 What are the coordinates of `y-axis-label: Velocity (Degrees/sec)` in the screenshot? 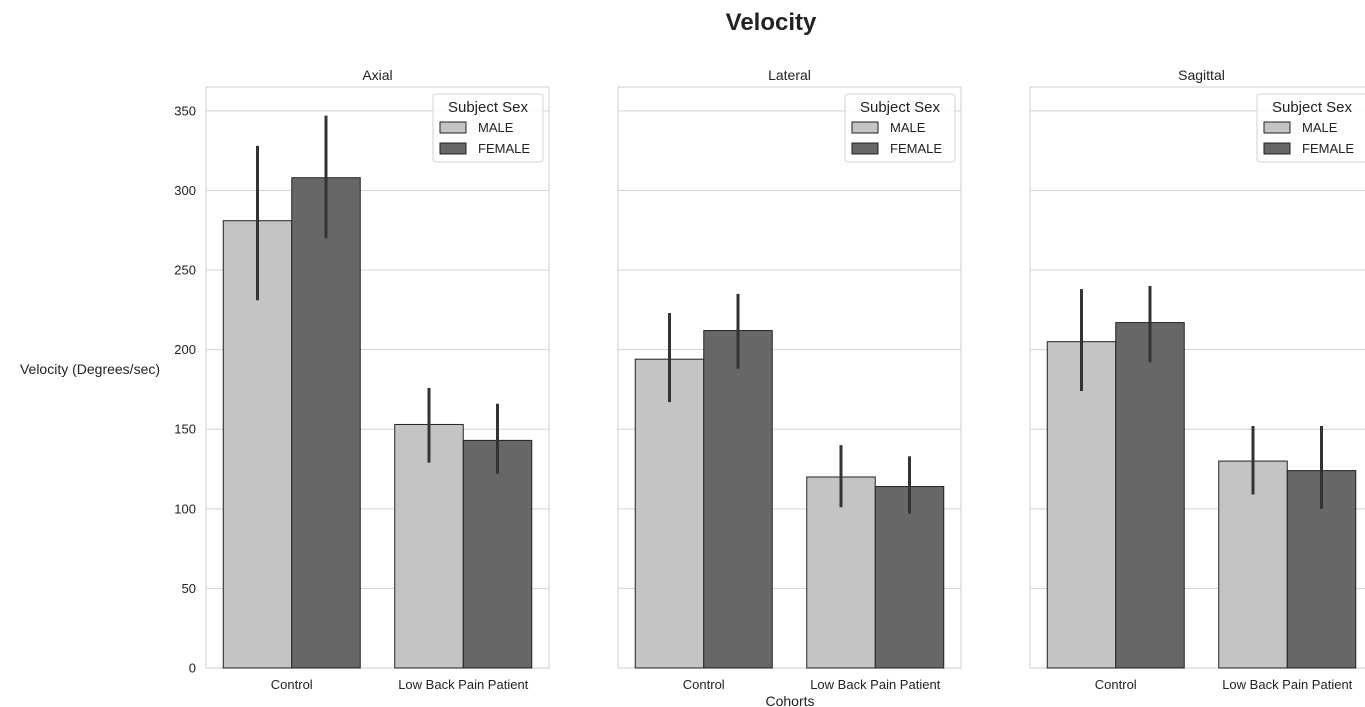 It's located at (90, 369).